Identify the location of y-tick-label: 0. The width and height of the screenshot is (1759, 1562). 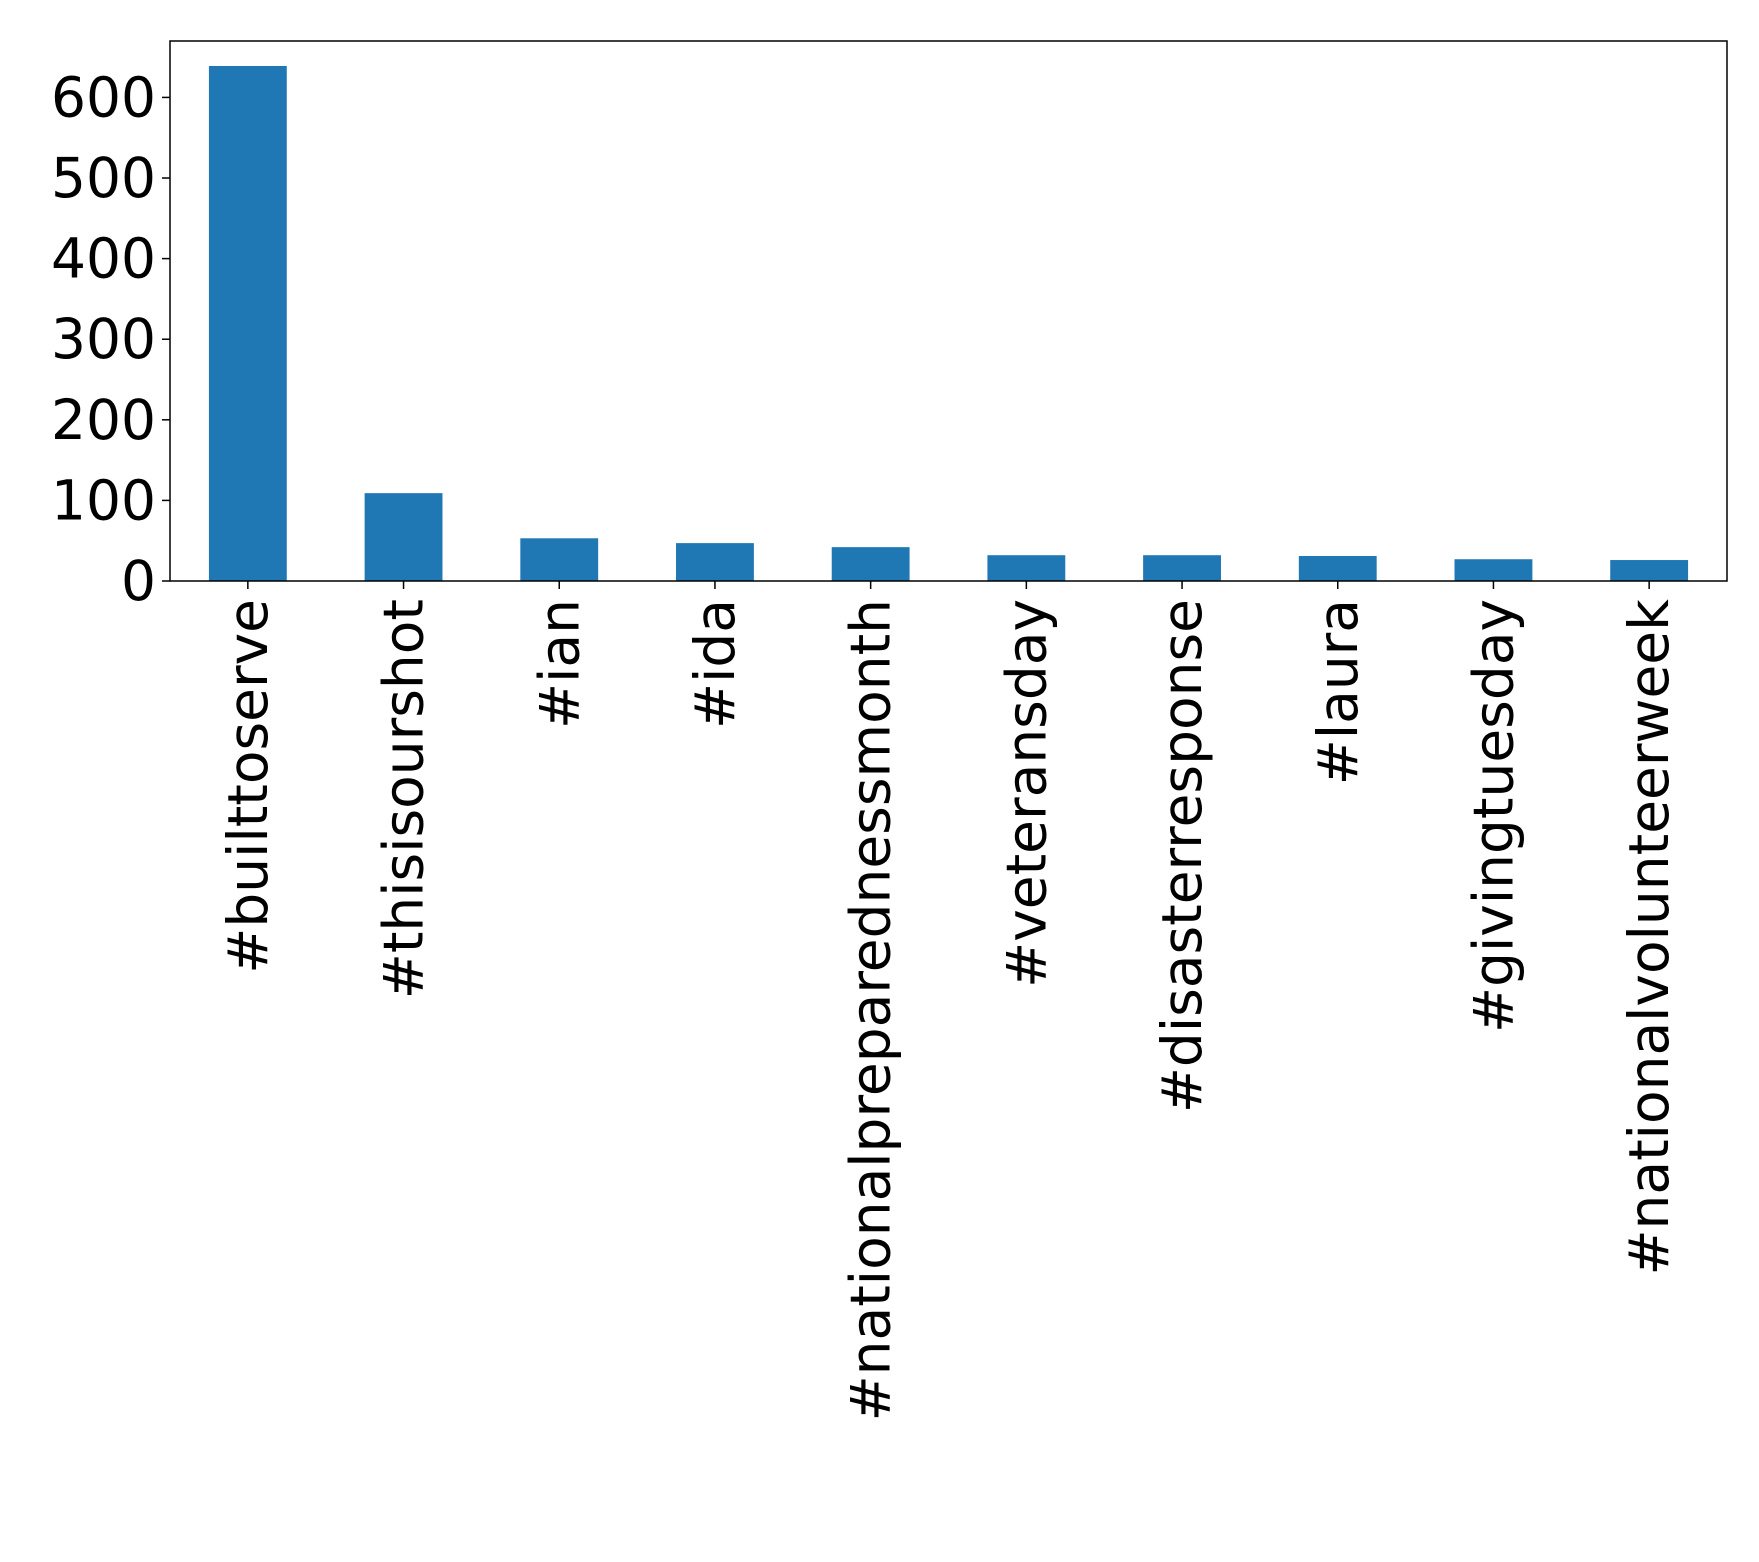
(138, 581).